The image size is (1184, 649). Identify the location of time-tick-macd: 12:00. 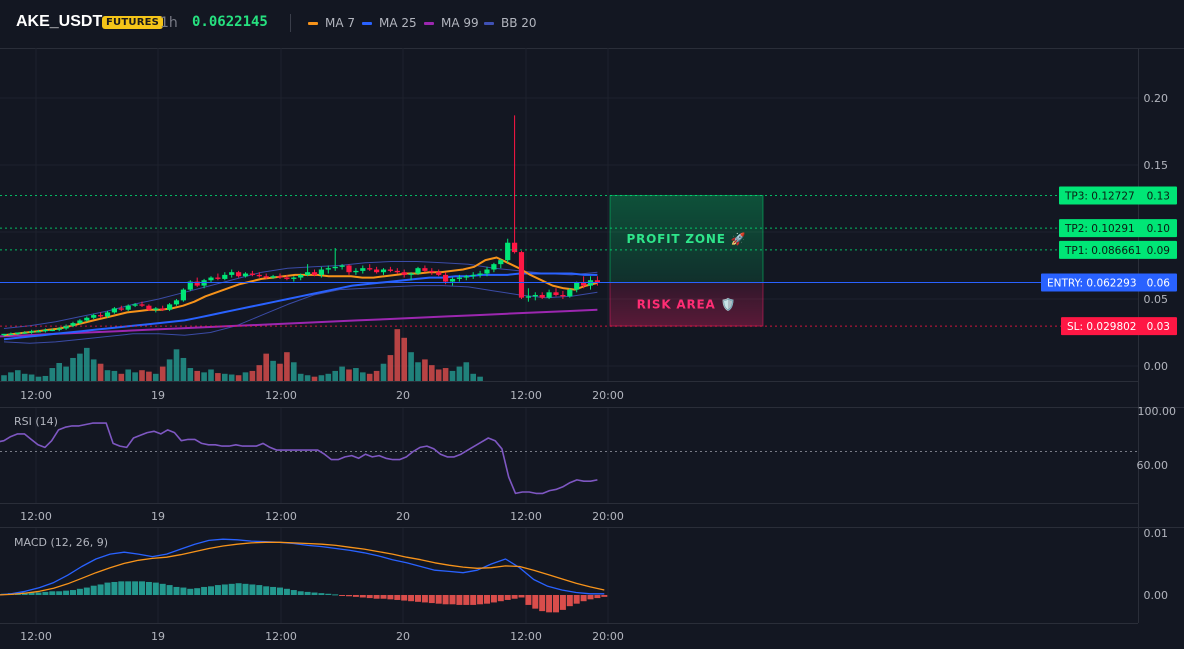
(526, 636).